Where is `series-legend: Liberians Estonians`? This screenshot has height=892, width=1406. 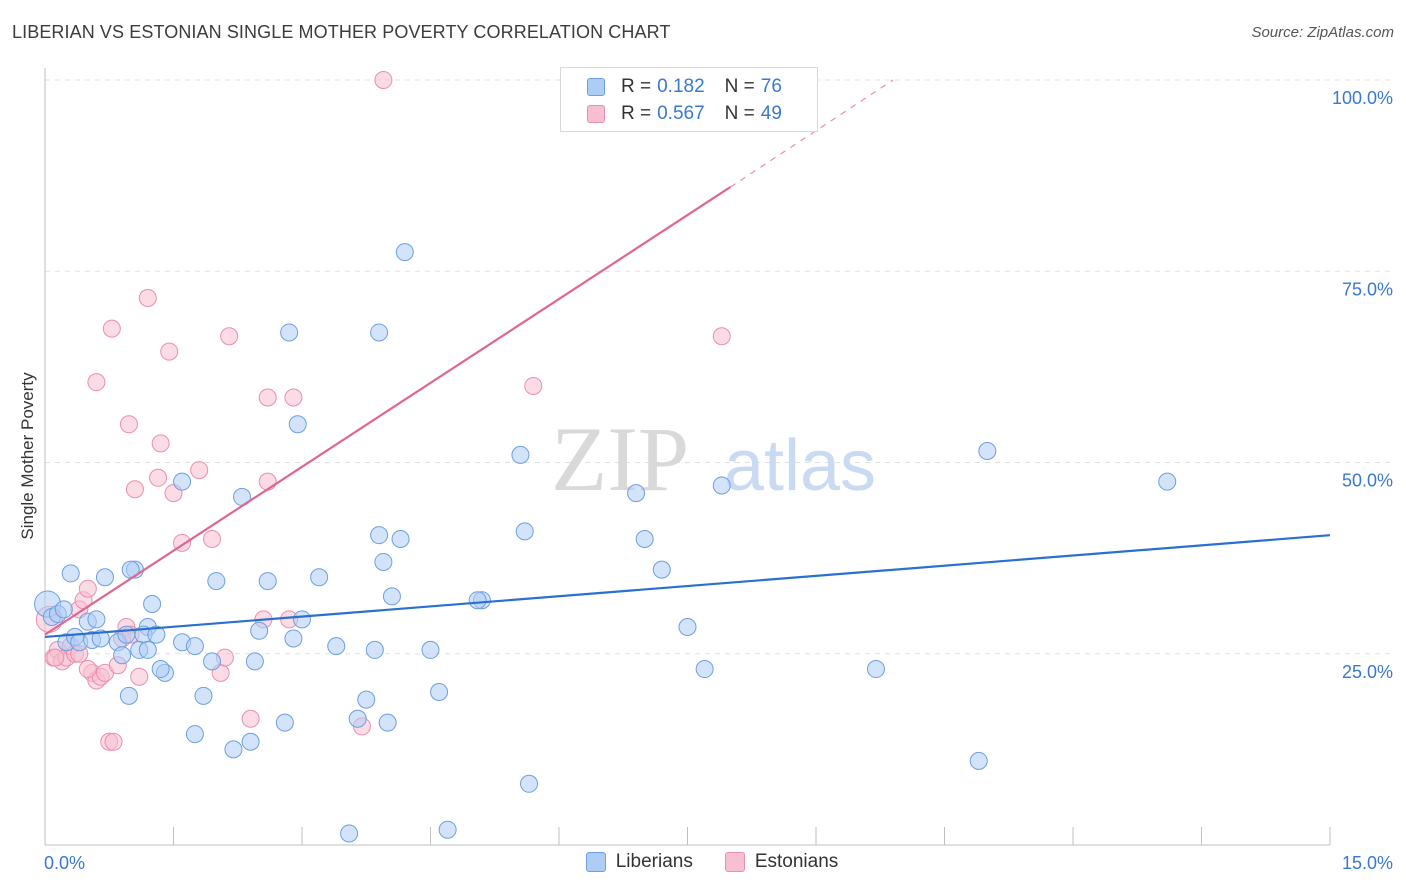 series-legend: Liberians Estonians is located at coordinates (703, 862).